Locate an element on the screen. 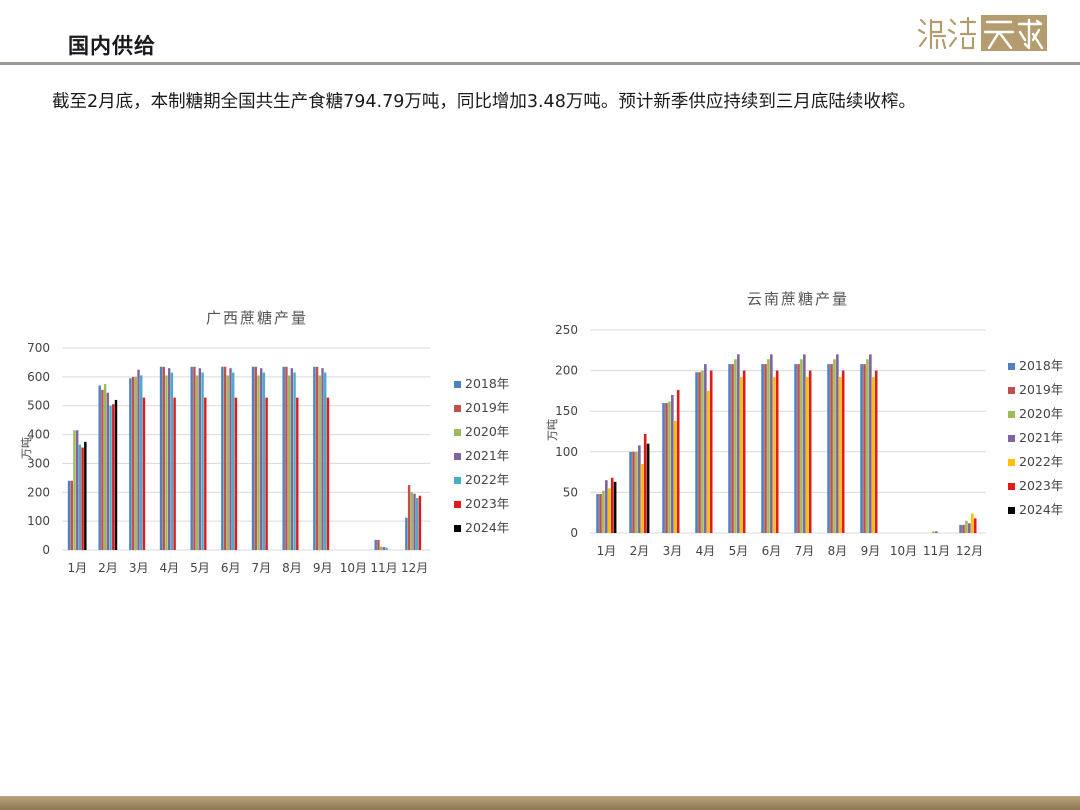 The width and height of the screenshot is (1080, 810). x-tick-label: 3月 is located at coordinates (673, 551).